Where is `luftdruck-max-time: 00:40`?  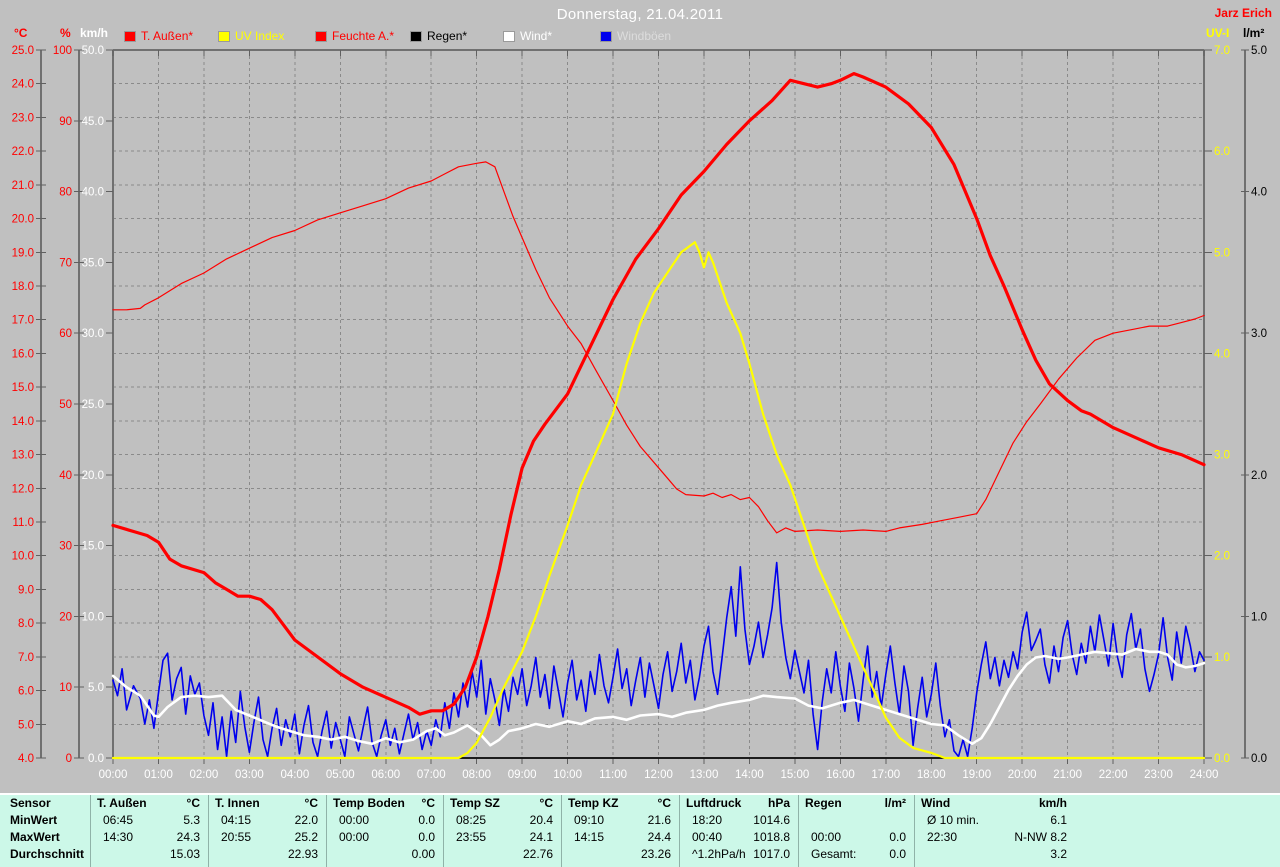 luftdruck-max-time: 00:40 is located at coordinates (707, 837).